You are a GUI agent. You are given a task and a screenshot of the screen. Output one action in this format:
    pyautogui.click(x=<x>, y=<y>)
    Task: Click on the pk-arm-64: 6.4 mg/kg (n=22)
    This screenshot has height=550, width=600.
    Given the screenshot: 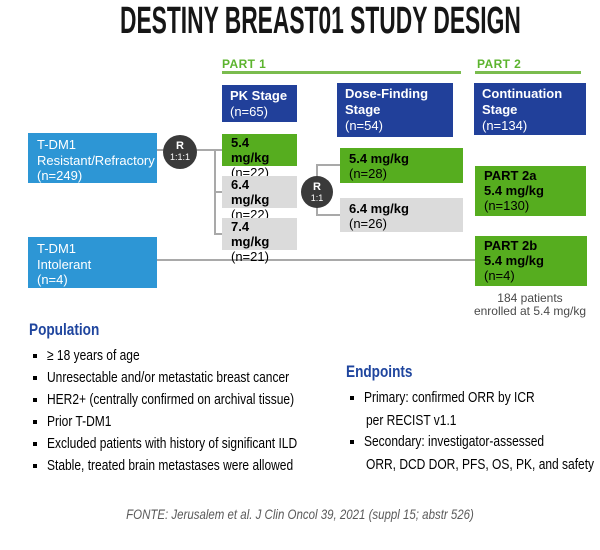 What is the action you would take?
    pyautogui.click(x=259, y=199)
    